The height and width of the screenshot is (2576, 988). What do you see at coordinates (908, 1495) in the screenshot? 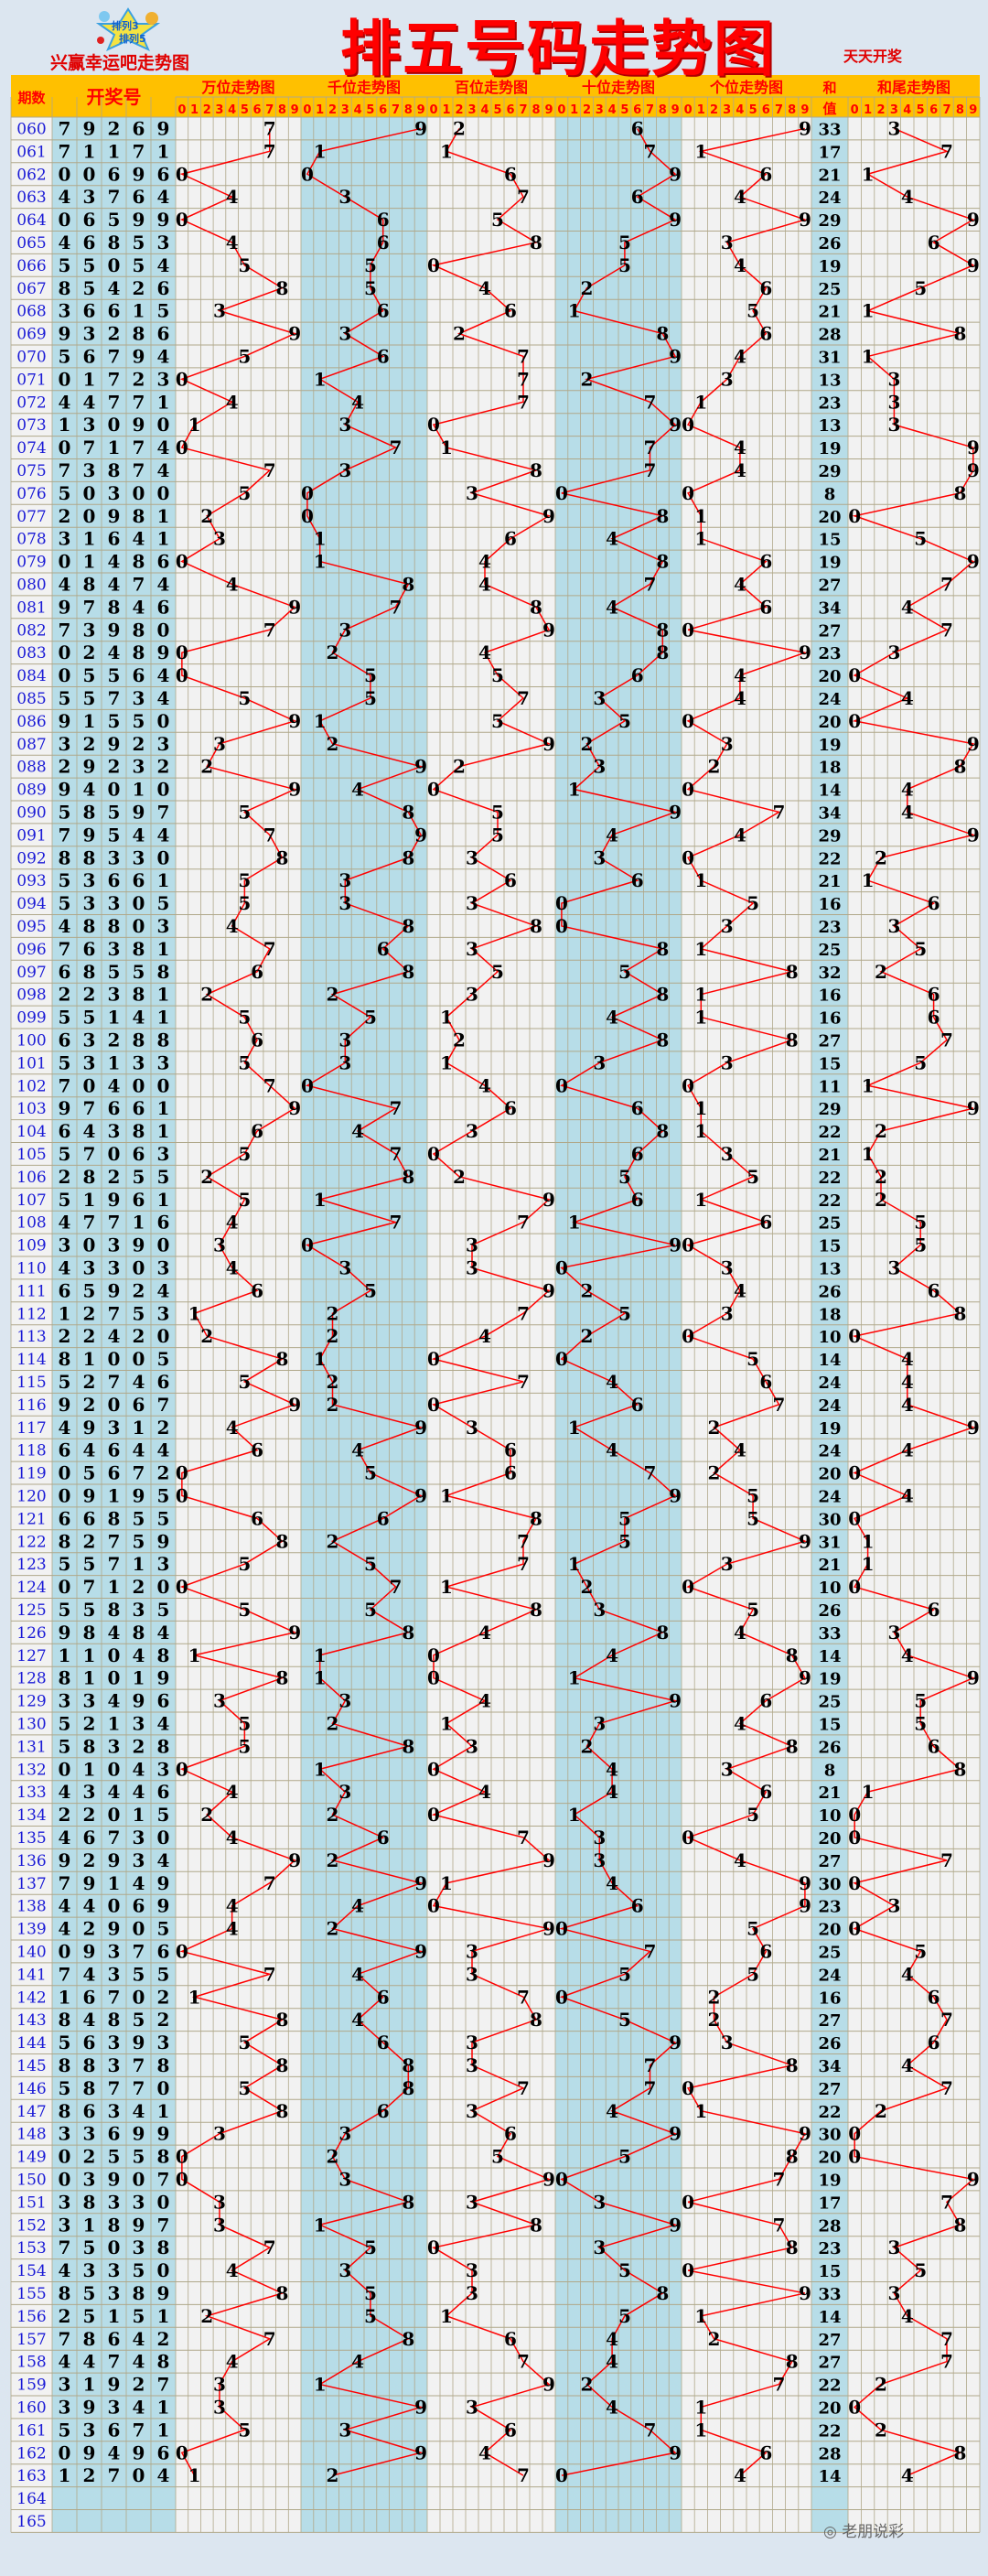
I see `tail-mark: 4` at bounding box center [908, 1495].